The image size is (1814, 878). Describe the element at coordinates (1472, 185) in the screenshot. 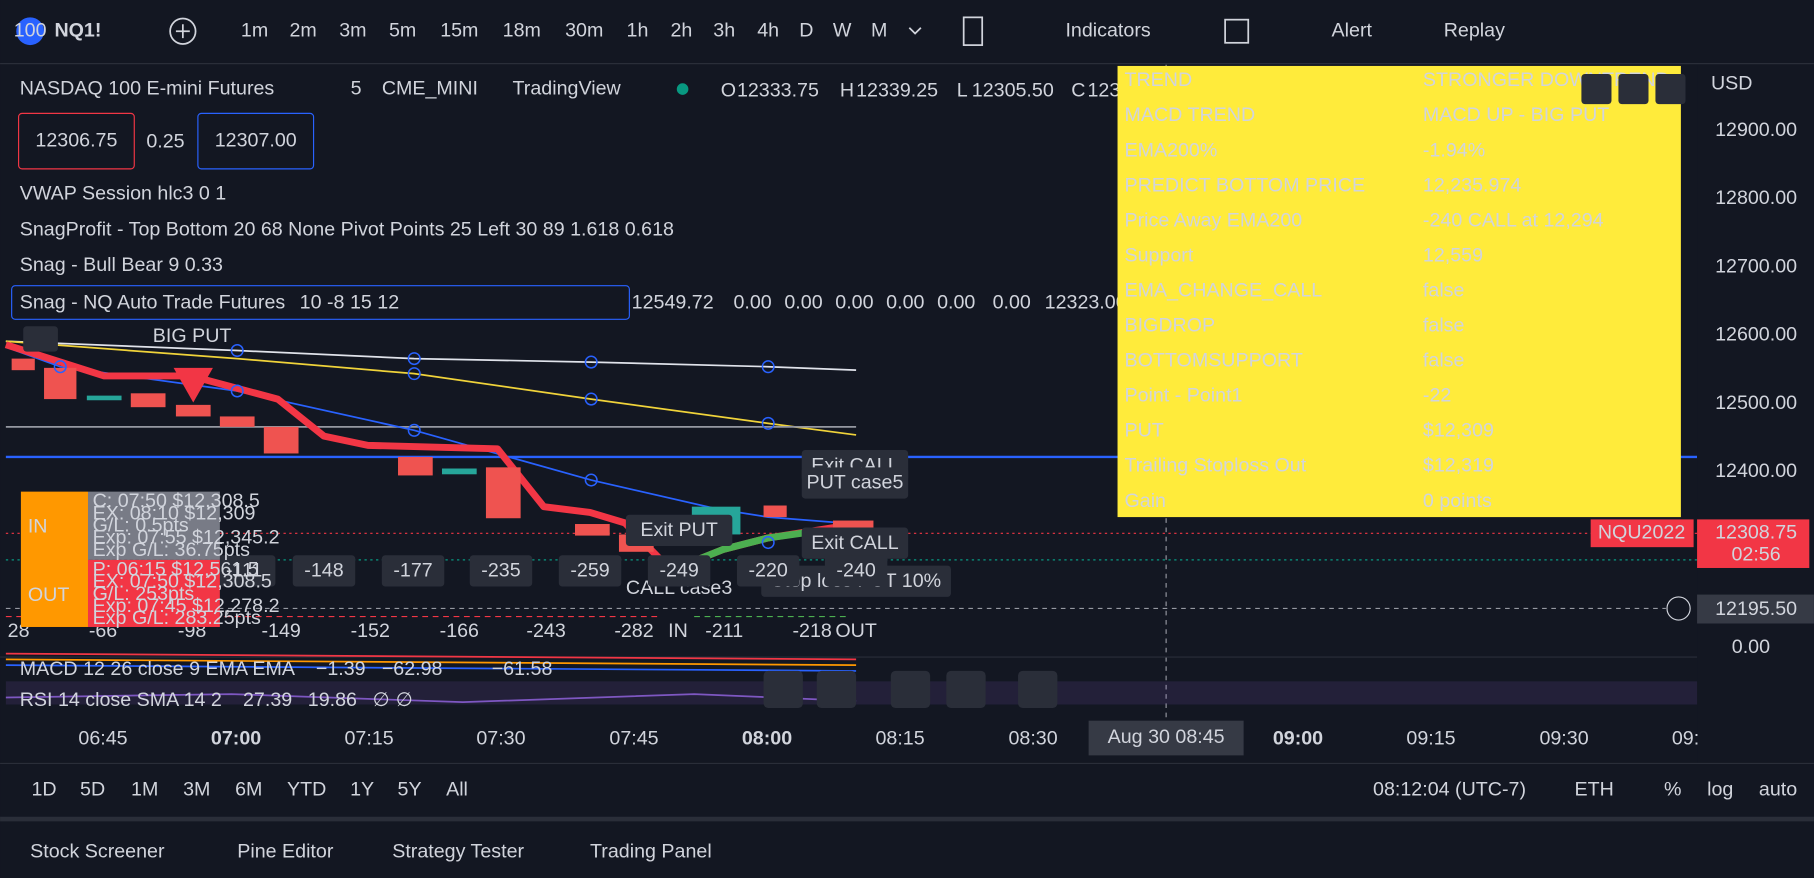

I see `table-value: 12,235.974` at that location.